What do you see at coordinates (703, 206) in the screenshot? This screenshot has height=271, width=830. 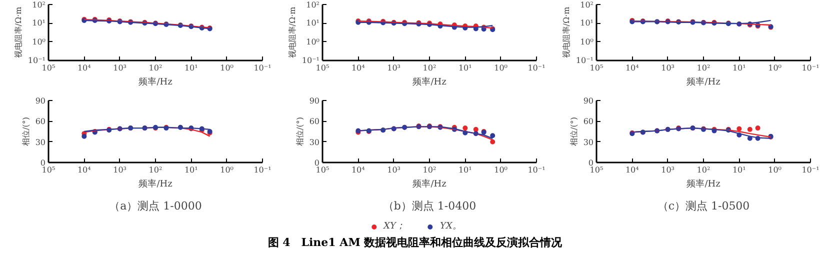 I see `text: （c）测点 1-0500` at bounding box center [703, 206].